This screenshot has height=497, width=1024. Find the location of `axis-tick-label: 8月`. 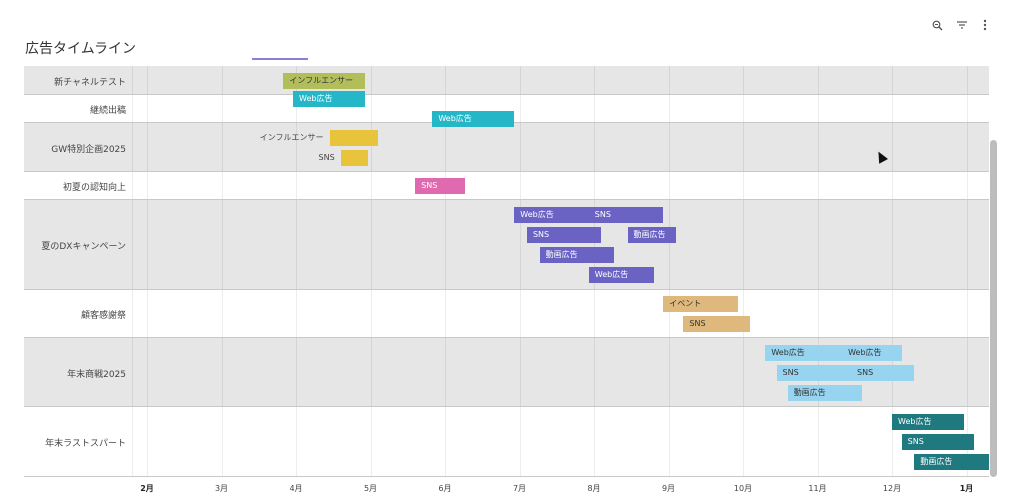

axis-tick-label: 8月 is located at coordinates (594, 488).